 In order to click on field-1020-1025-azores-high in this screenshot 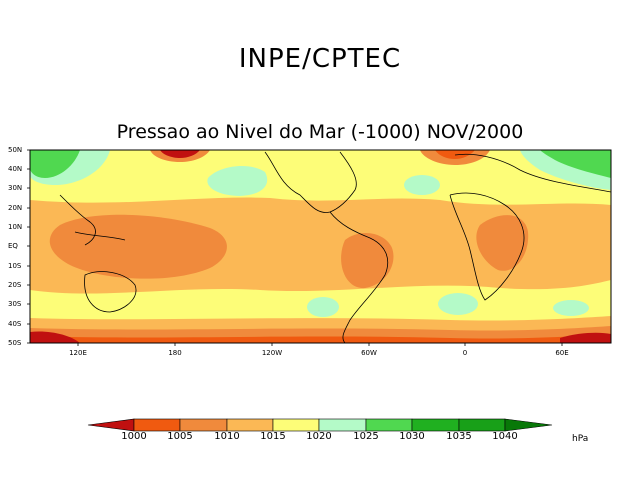, I will do `click(422, 185)`.